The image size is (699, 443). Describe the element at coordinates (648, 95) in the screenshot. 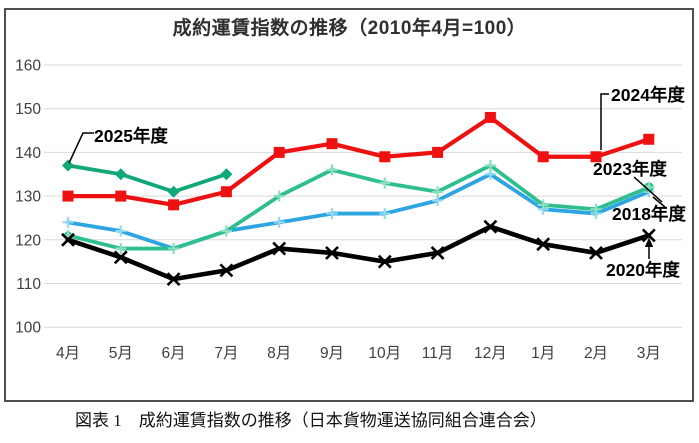

I see `series-callout-label: 2024年度` at that location.